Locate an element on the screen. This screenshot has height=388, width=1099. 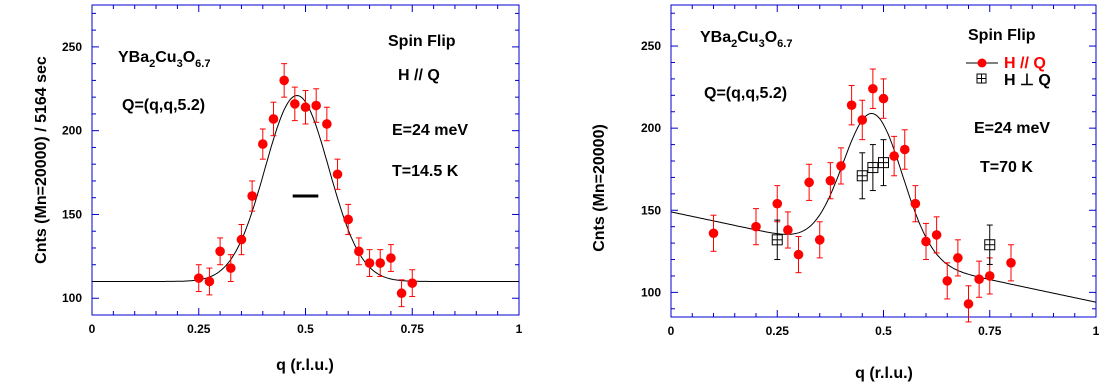
right-x-axis-label: q (r.l.u.) is located at coordinates (884, 373).